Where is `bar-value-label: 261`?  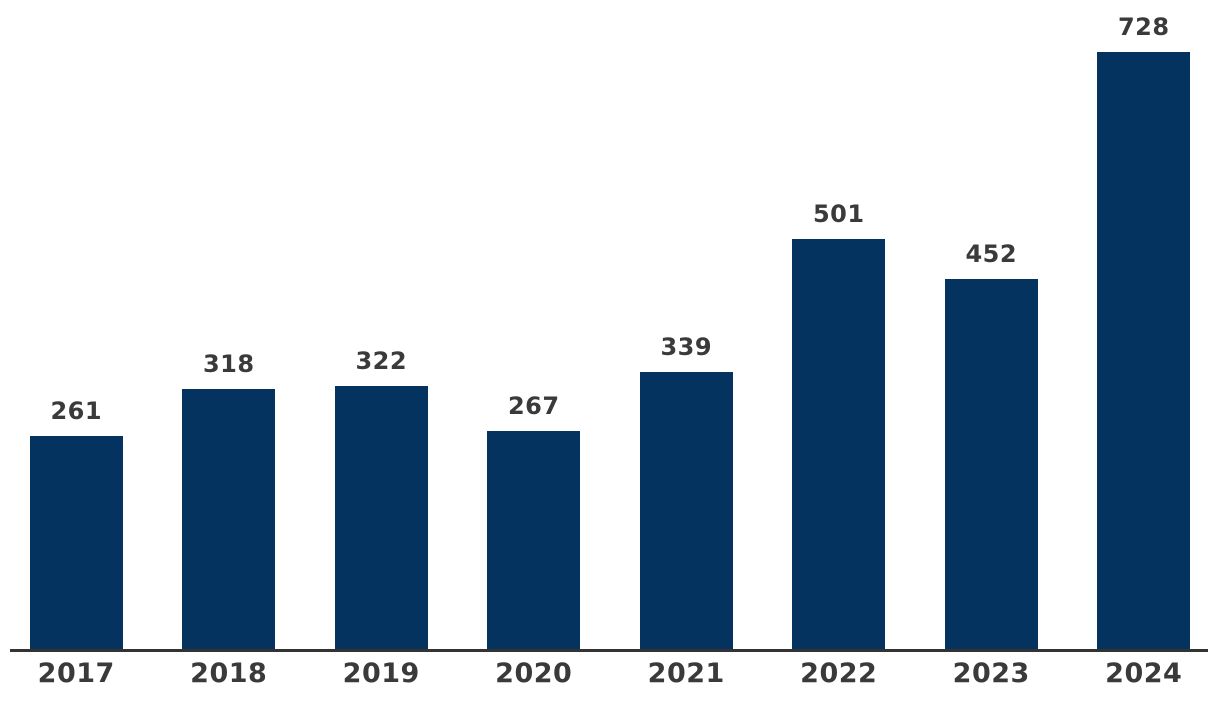 bar-value-label: 261 is located at coordinates (76, 411).